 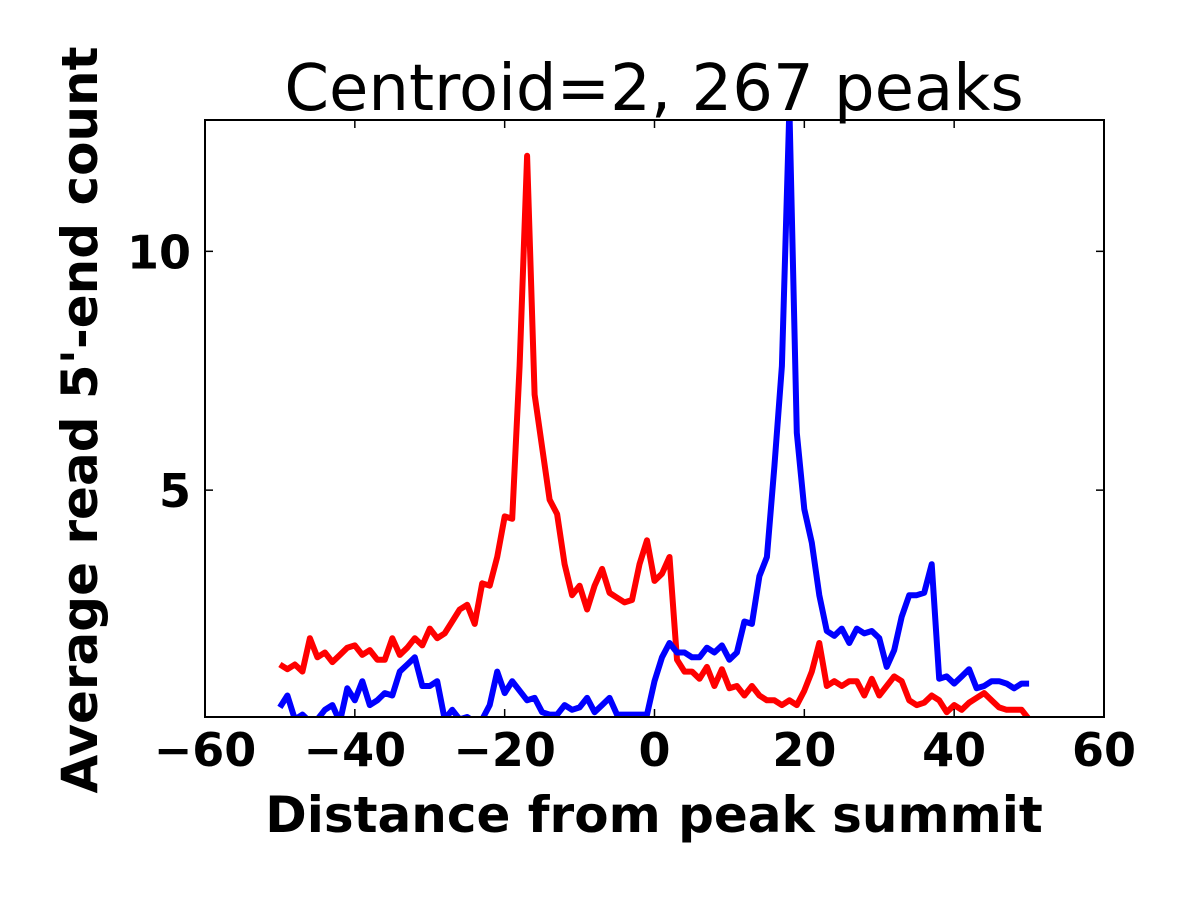 I want to click on x-tick-label: −60, so click(x=205, y=750).